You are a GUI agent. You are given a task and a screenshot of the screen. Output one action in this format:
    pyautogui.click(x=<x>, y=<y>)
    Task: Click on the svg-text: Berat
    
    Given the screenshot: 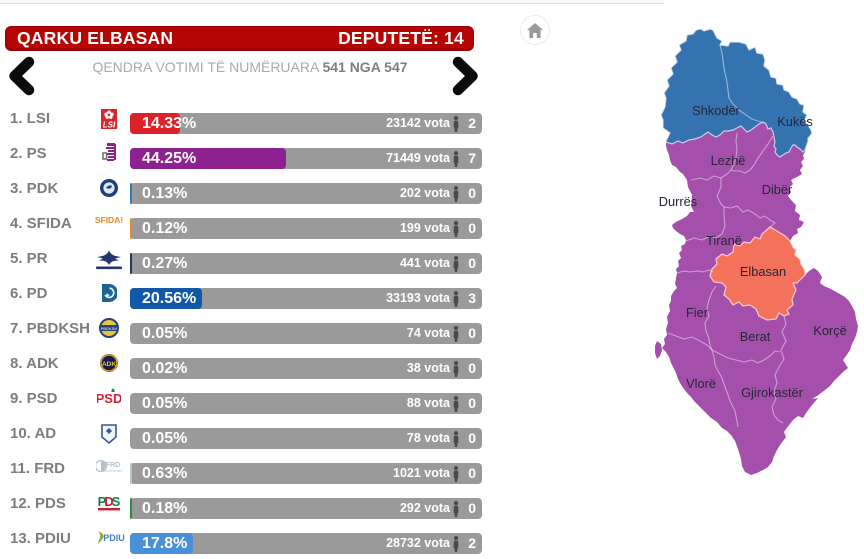 What is the action you would take?
    pyautogui.click(x=755, y=336)
    